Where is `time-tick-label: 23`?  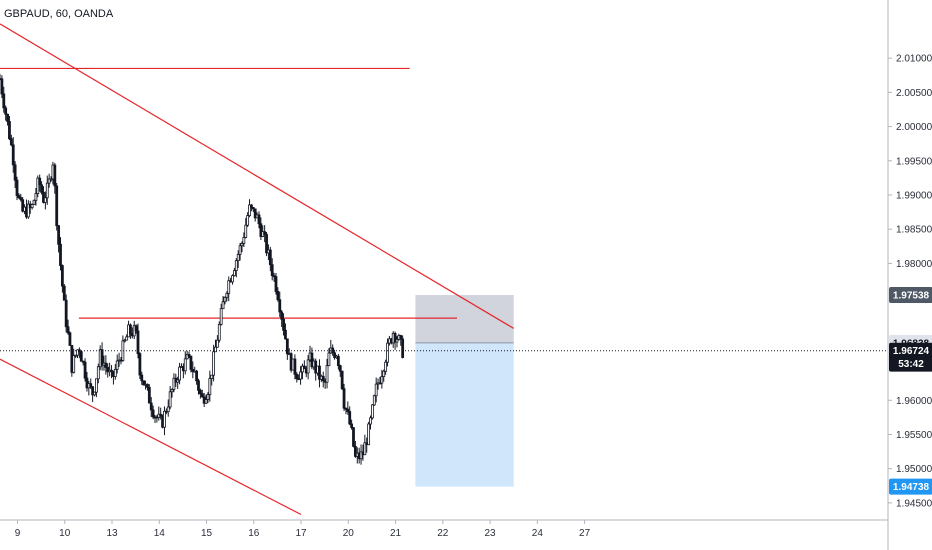 time-tick-label: 23 is located at coordinates (491, 533).